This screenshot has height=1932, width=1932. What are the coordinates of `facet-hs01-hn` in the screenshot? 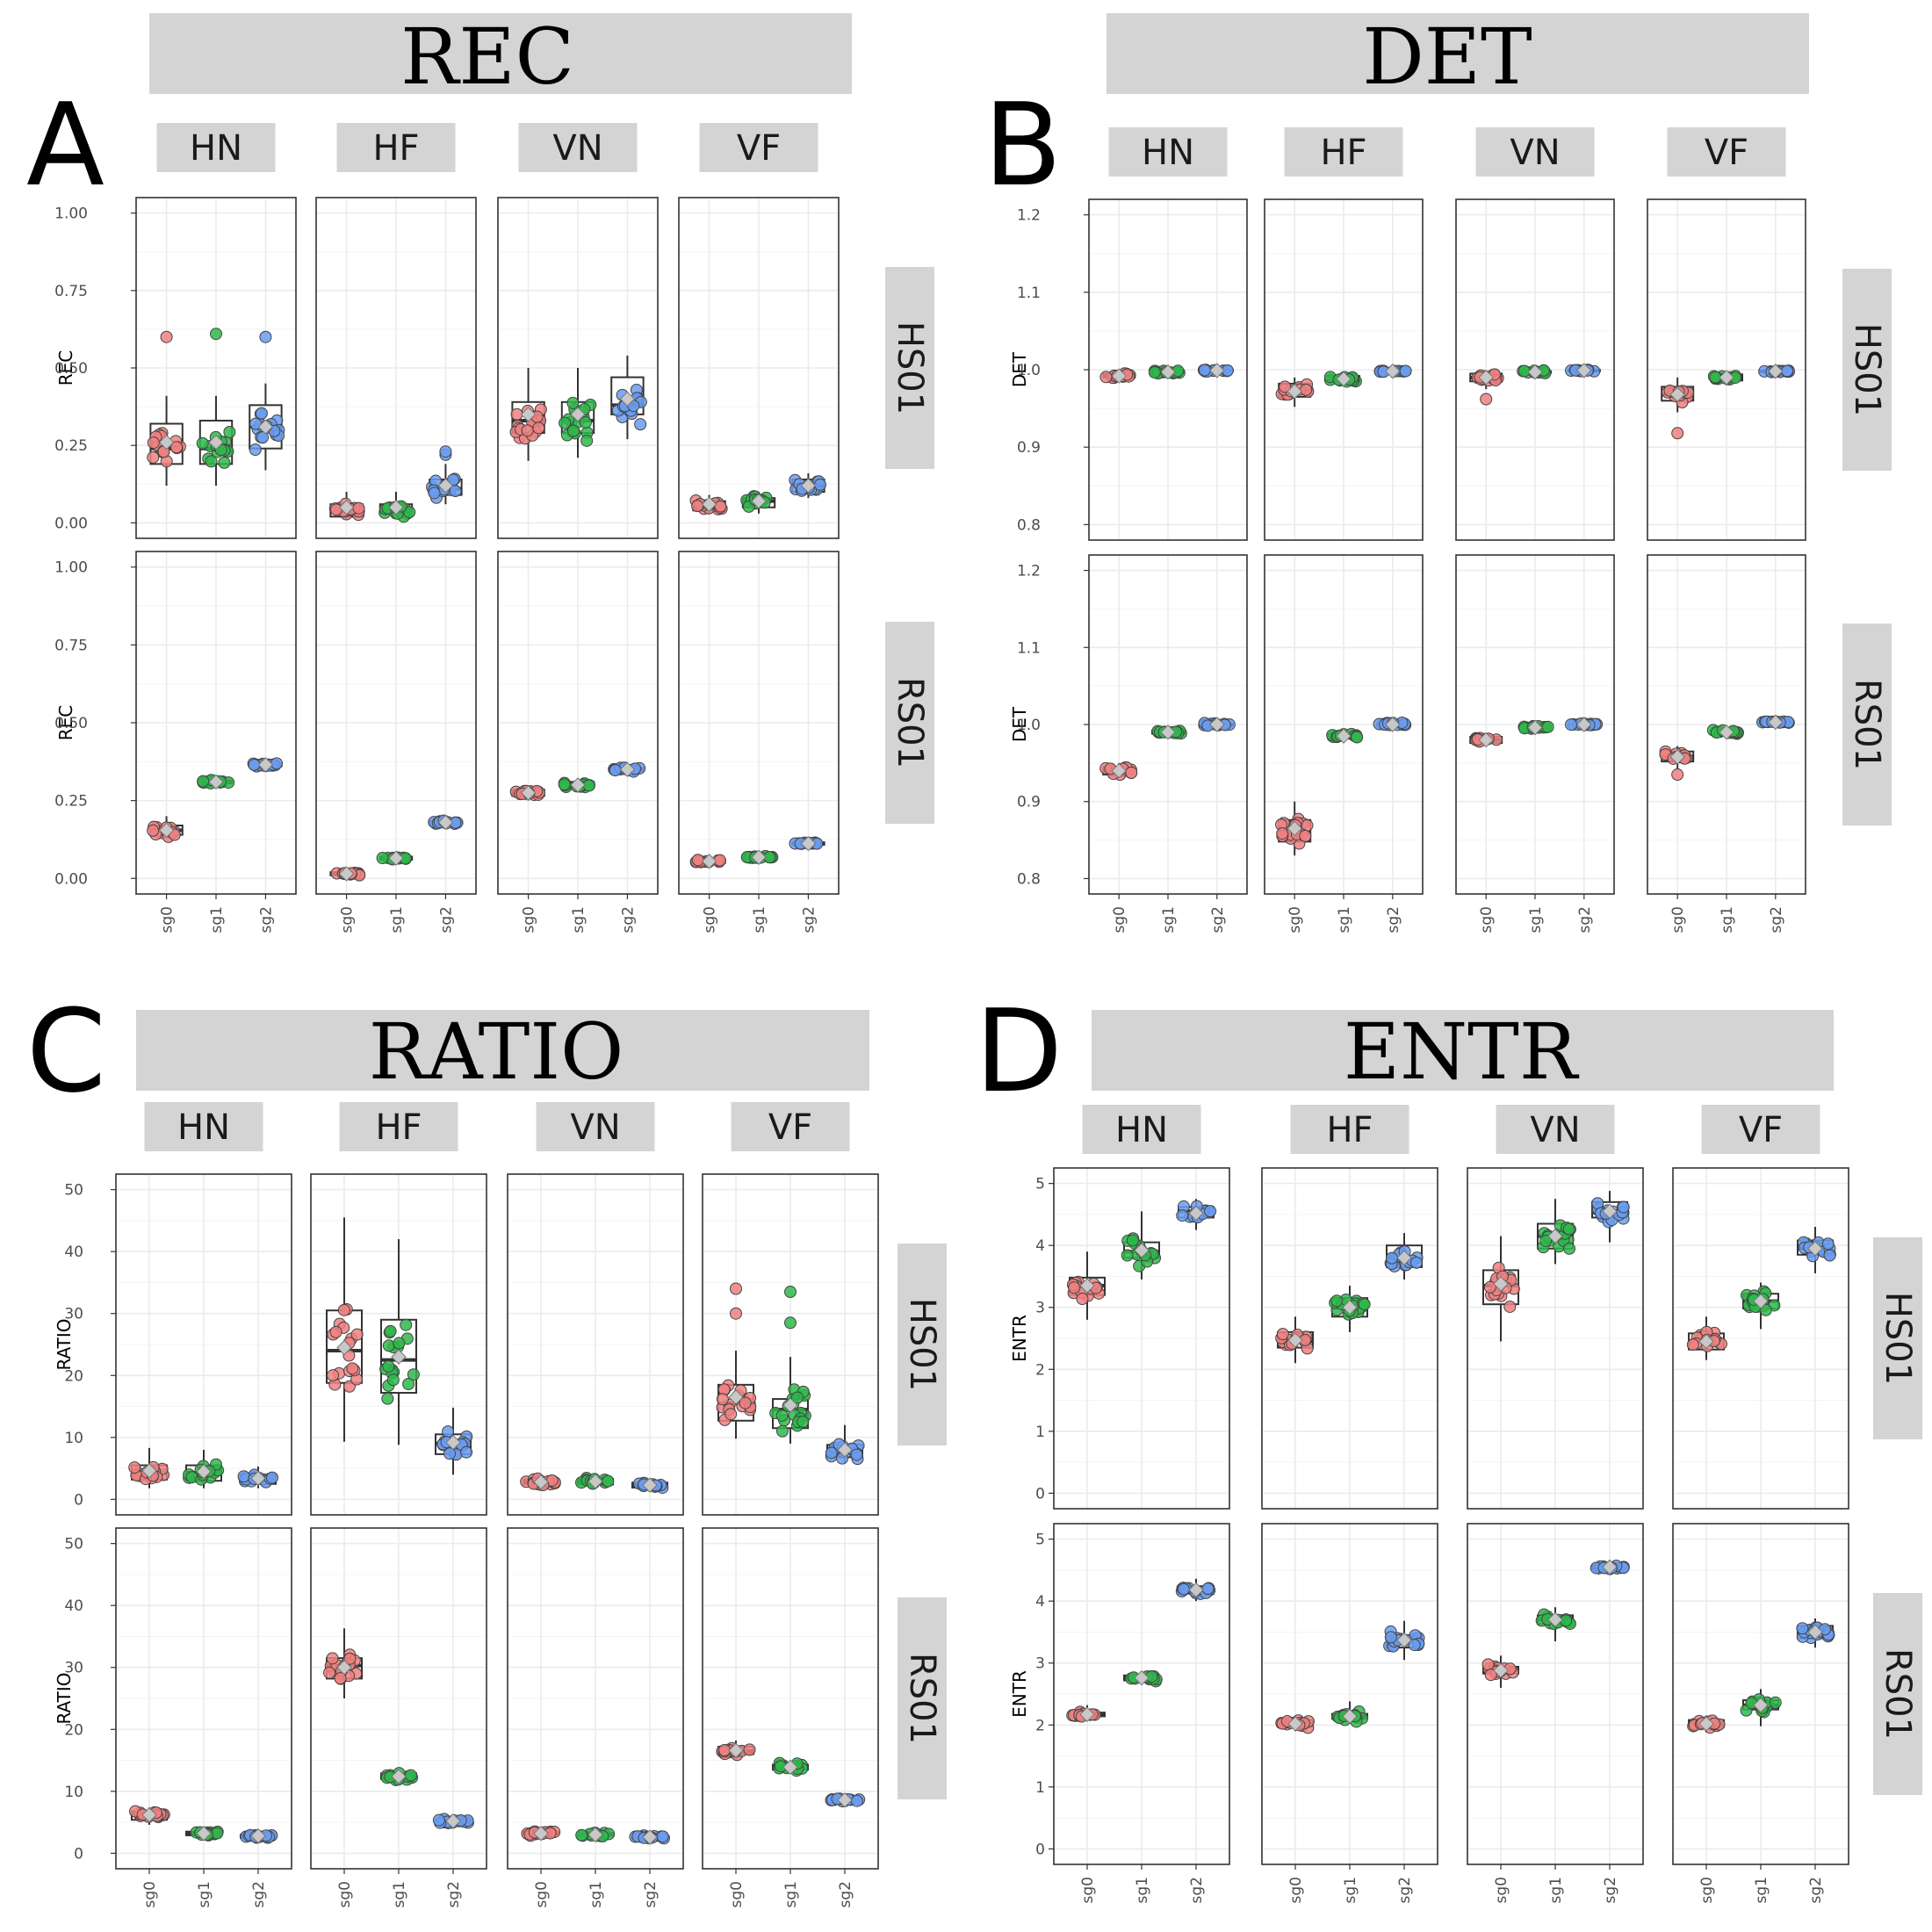 It's located at (203, 1344).